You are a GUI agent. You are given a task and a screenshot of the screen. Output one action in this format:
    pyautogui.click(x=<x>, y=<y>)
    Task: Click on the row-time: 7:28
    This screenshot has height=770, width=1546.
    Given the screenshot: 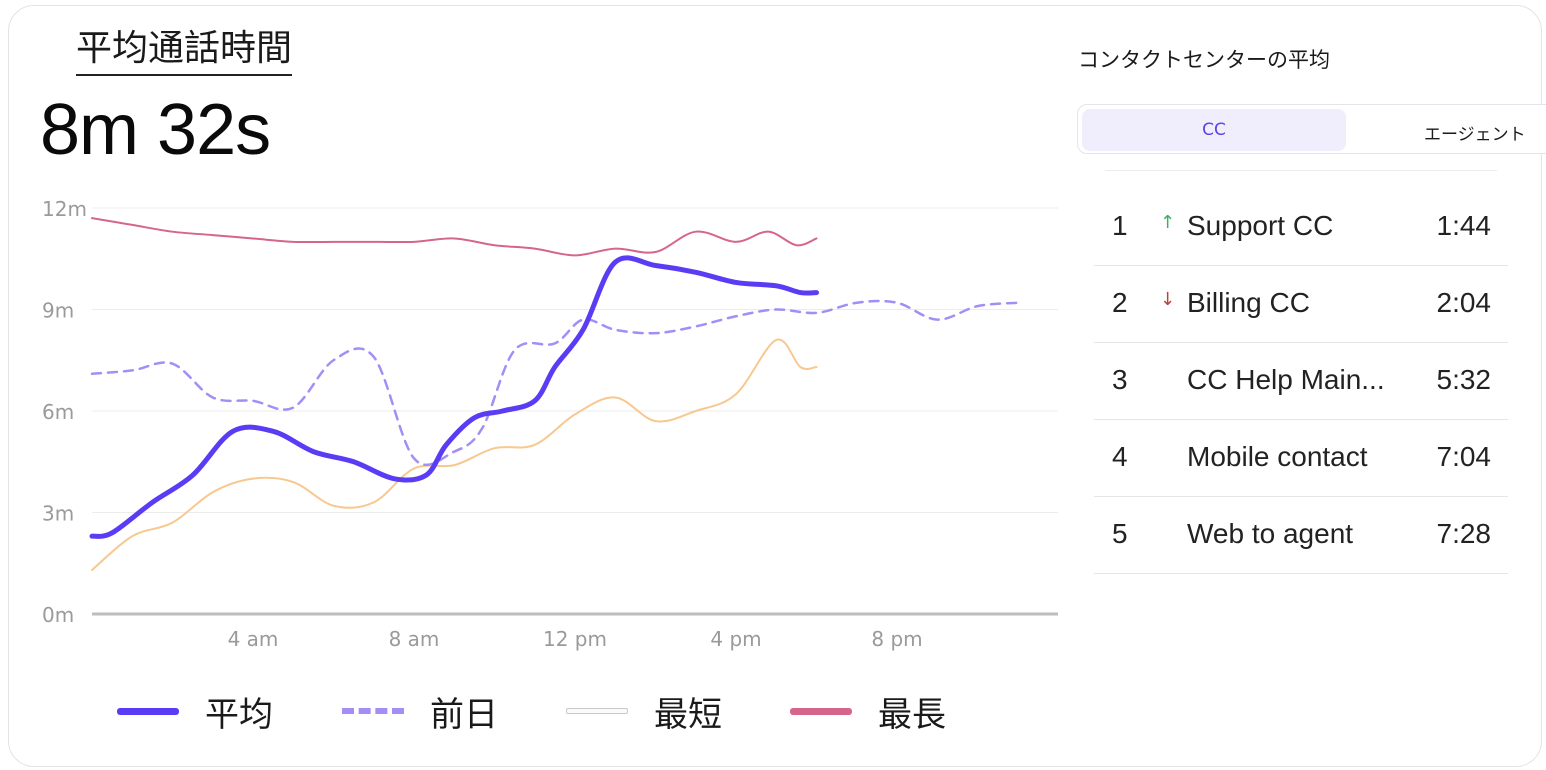 What is the action you would take?
    pyautogui.click(x=1464, y=533)
    